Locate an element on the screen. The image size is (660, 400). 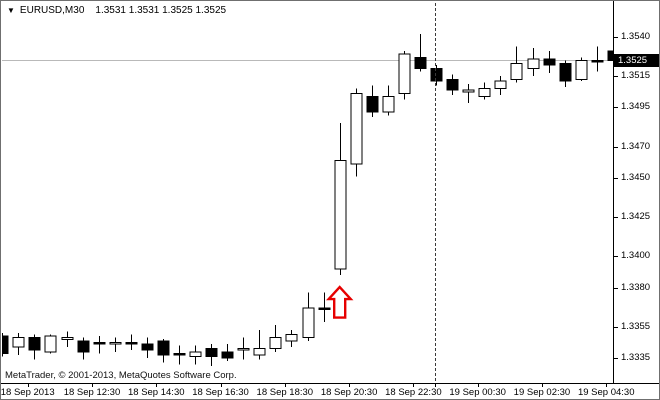
x-axis-label: 19 Sep 00:30 is located at coordinates (477, 392).